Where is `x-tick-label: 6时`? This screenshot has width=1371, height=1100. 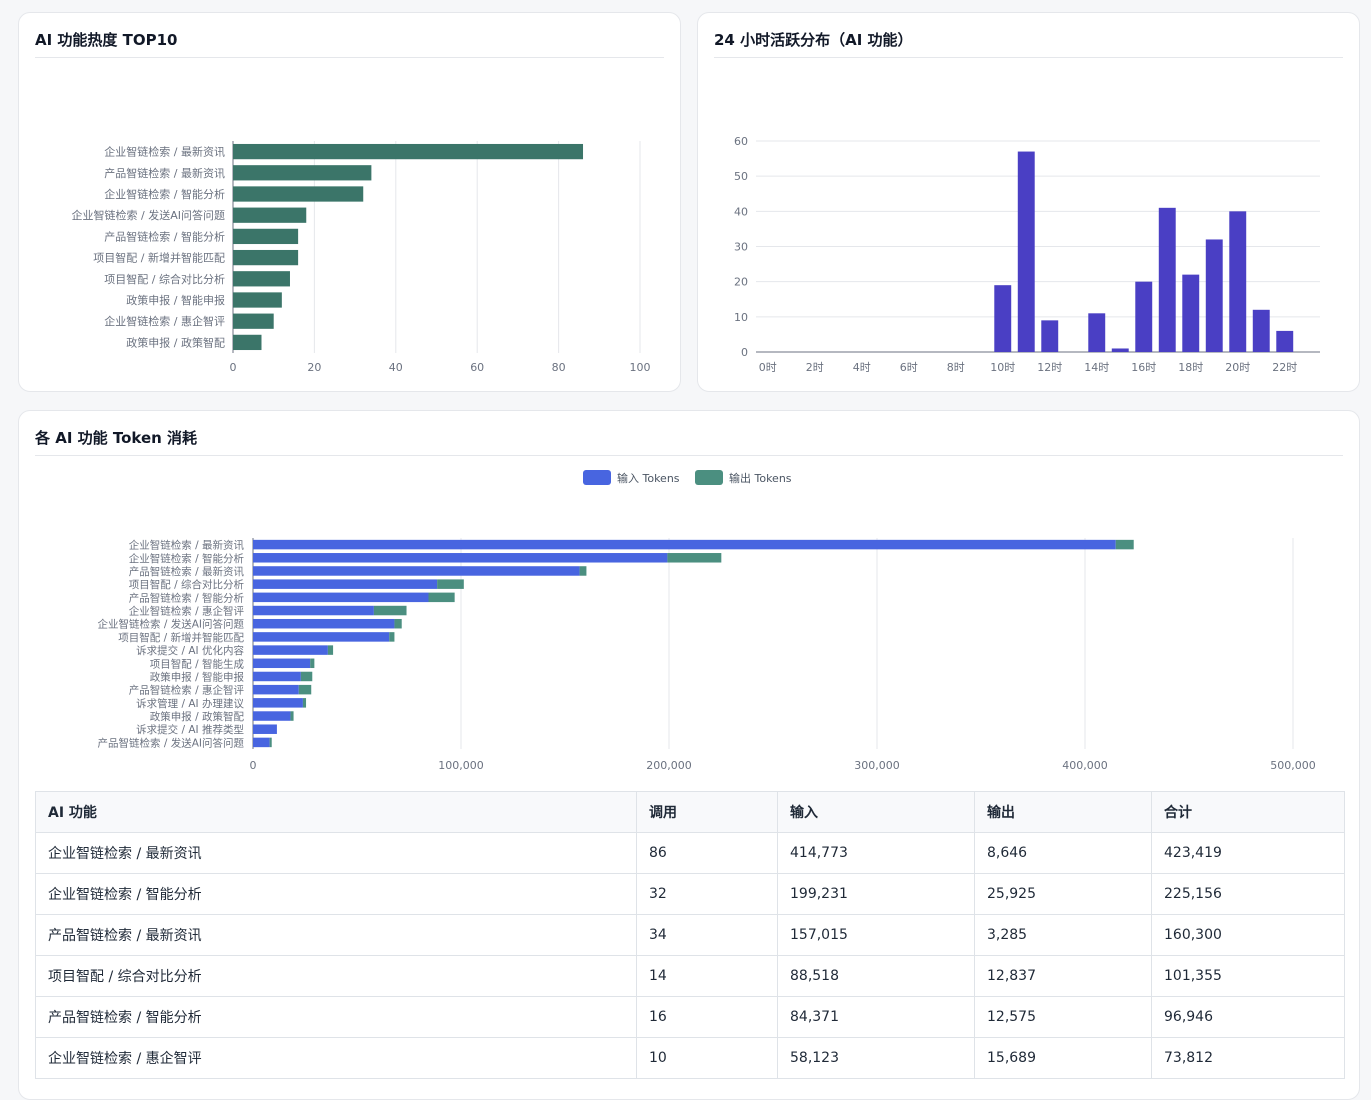
x-tick-label: 6时 is located at coordinates (909, 367).